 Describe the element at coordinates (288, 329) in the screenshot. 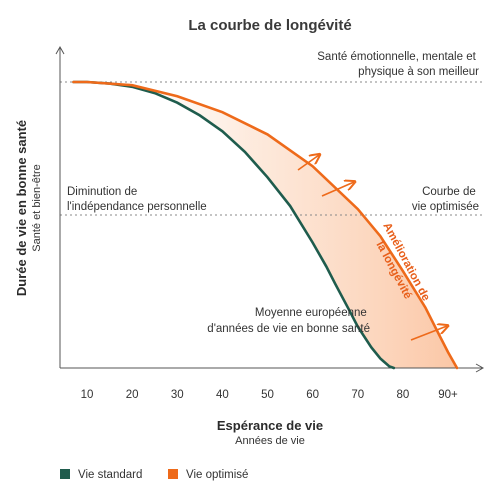

I see `annotation-european-average-line2: d'années de vie en bonne santé` at that location.